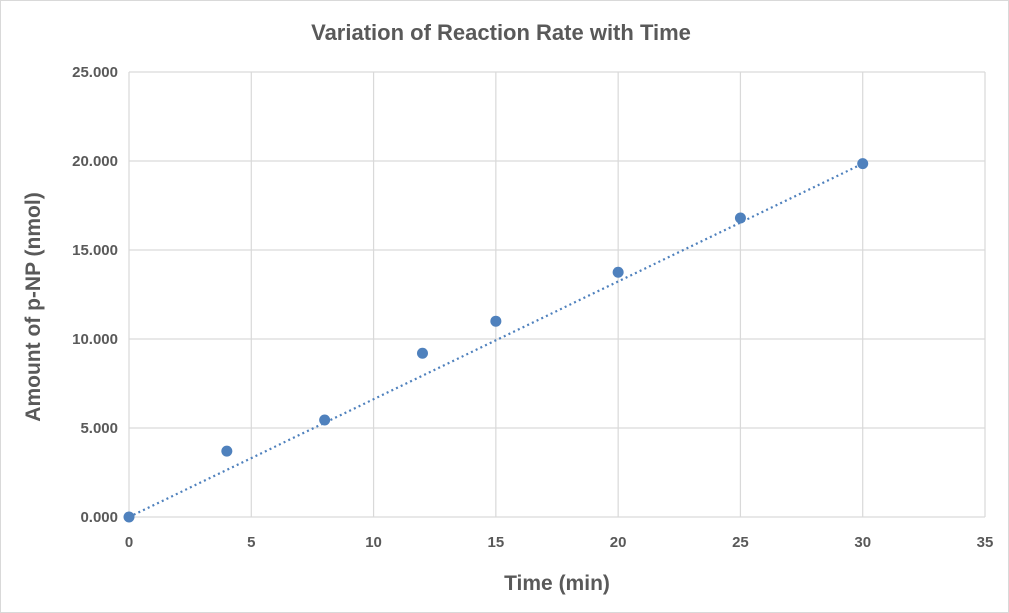 Image resolution: width=1009 pixels, height=613 pixels. What do you see at coordinates (33, 306) in the screenshot?
I see `y-axis-title: Amount of p-NP (nmol)` at bounding box center [33, 306].